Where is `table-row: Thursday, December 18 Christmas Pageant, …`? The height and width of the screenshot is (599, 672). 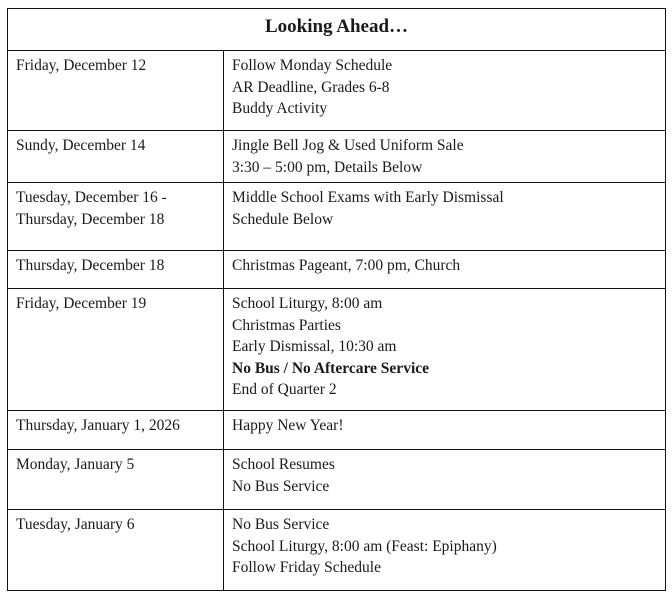 table-row: Thursday, December 18 Christmas Pageant, … is located at coordinates (336, 269).